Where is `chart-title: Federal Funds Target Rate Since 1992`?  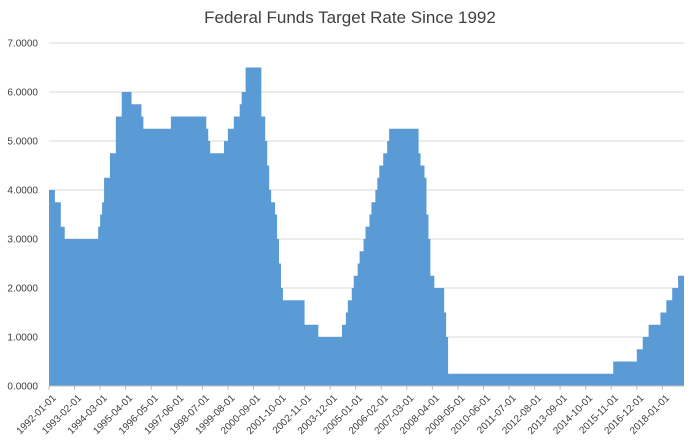 chart-title: Federal Funds Target Rate Since 1992 is located at coordinates (350, 17).